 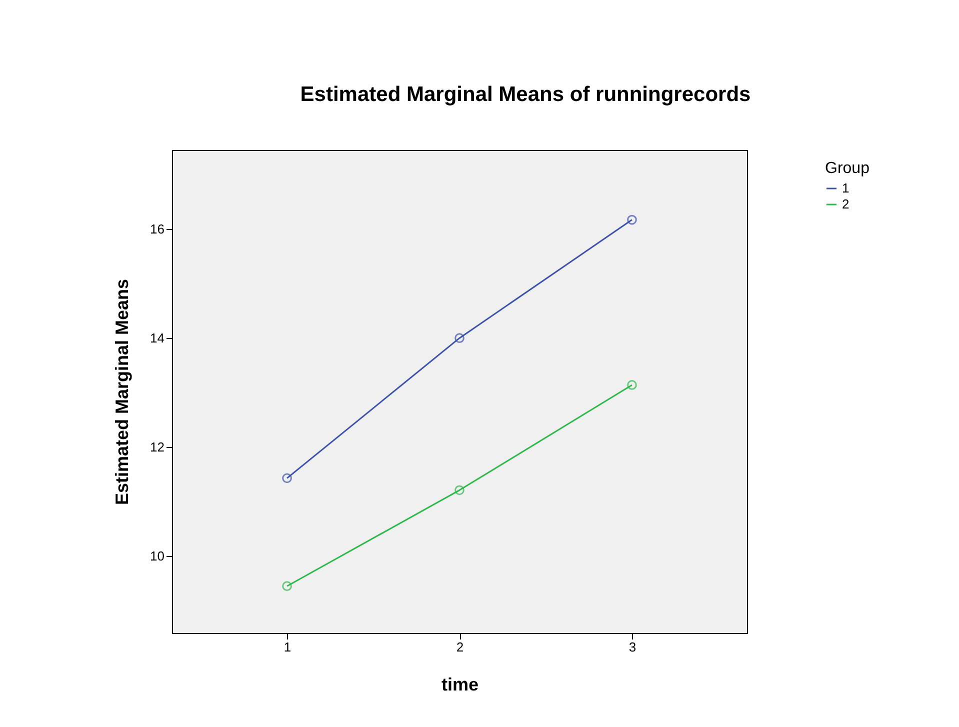 What do you see at coordinates (525, 94) in the screenshot?
I see `chart-title: Estimated Marginal Means of runningrecords` at bounding box center [525, 94].